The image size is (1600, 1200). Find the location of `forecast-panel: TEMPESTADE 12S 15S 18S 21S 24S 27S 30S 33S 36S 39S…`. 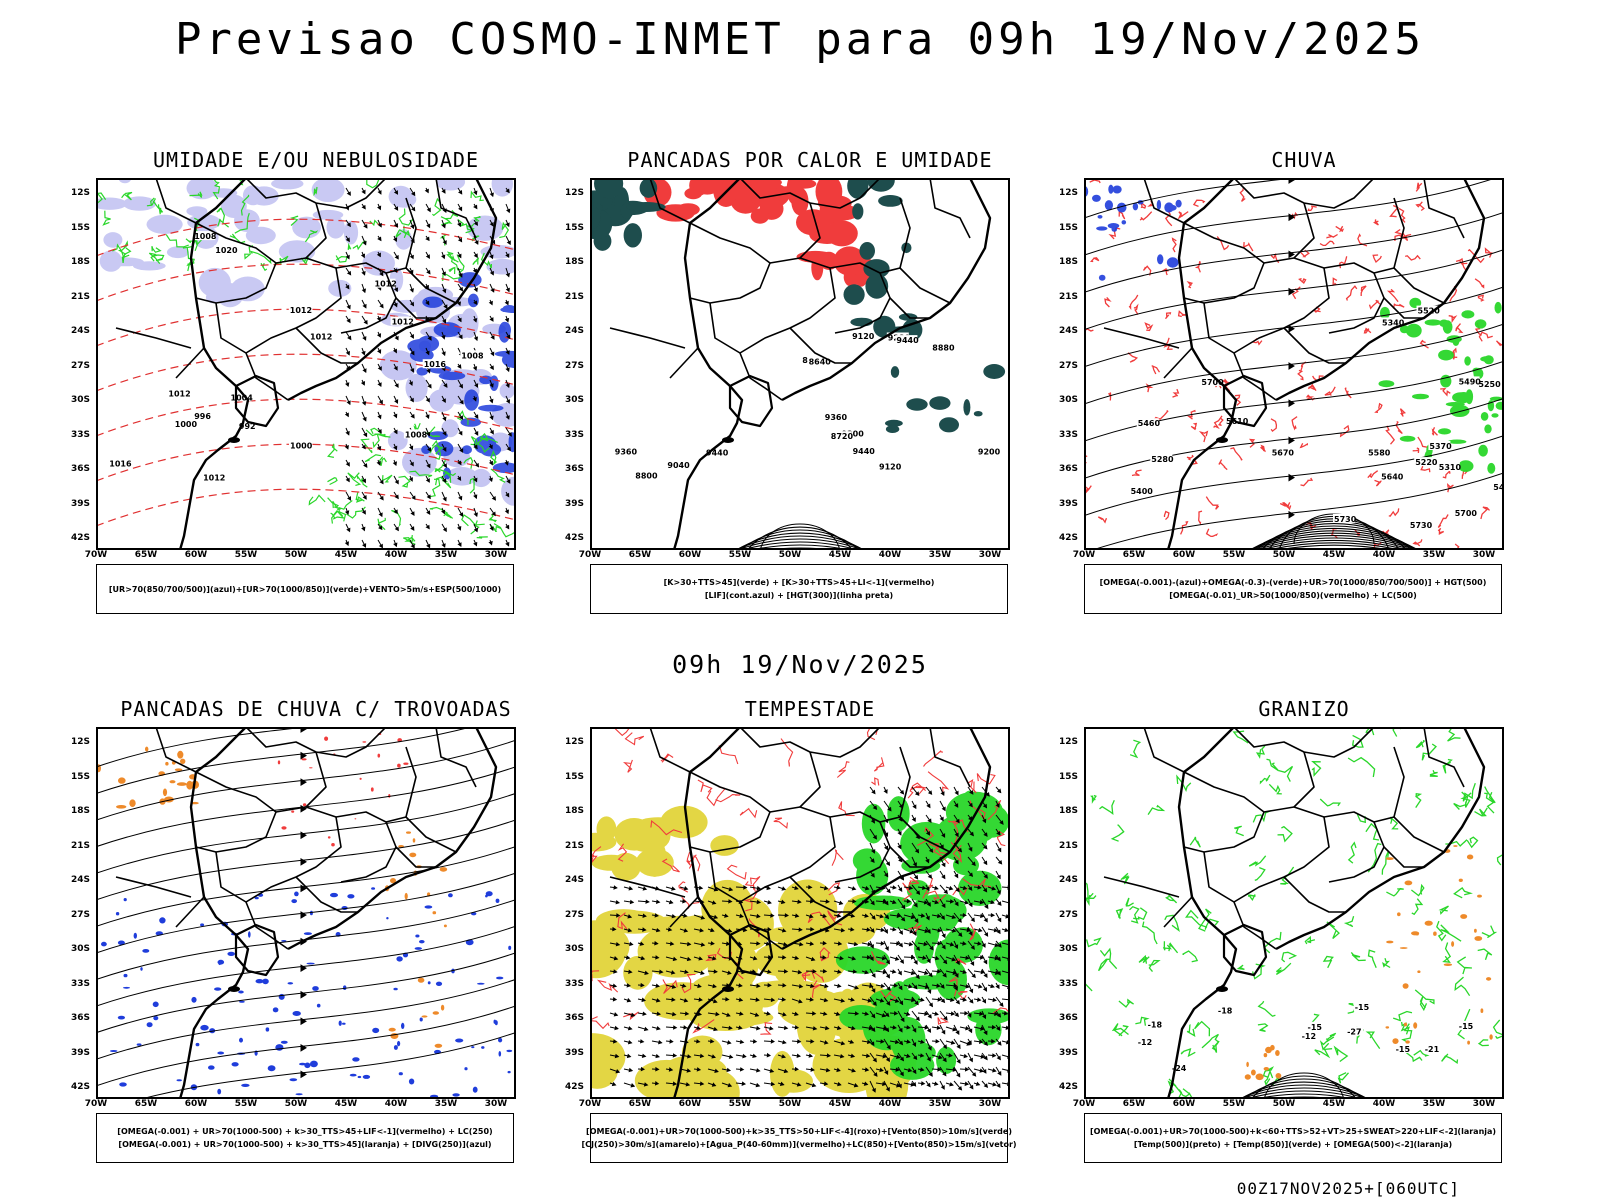

forecast-panel: TEMPESTADE 12S 15S 18S 21S 24S 27S 30S 33S 36S 39S… is located at coordinates (810, 937).